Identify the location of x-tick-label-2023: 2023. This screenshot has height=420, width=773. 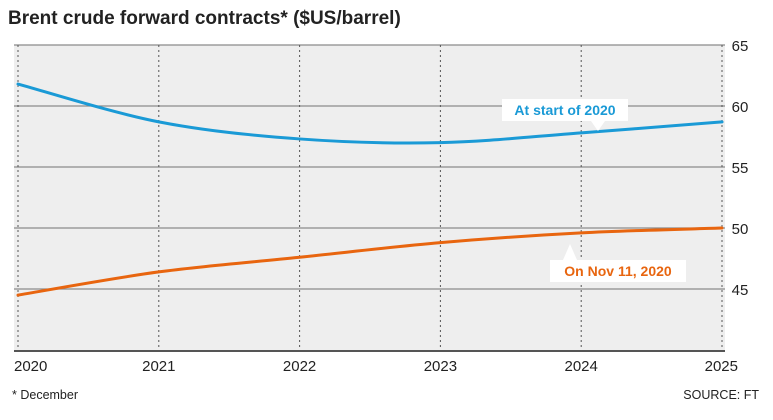
(440, 366).